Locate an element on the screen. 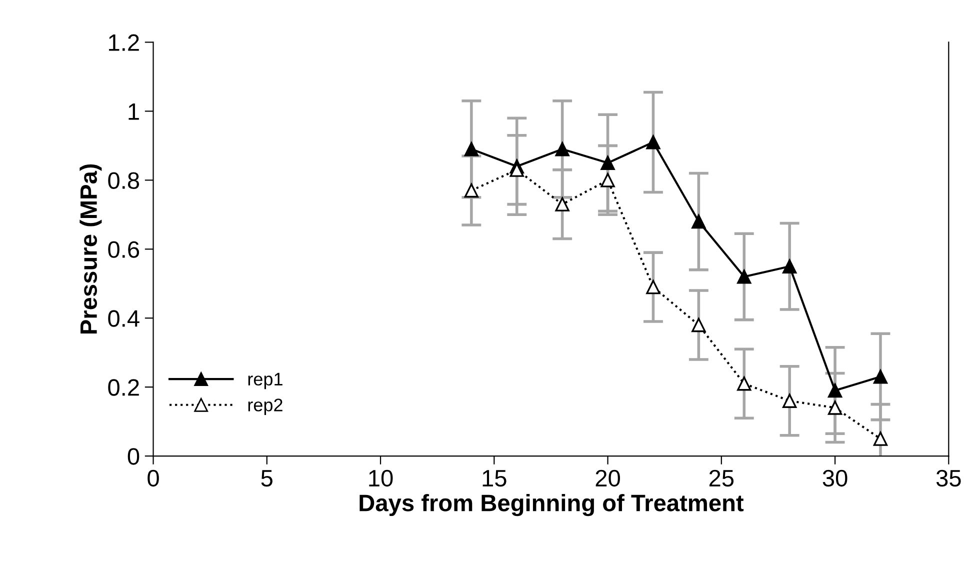 This screenshot has width=970, height=563. x-tick-label: 10 is located at coordinates (381, 478).